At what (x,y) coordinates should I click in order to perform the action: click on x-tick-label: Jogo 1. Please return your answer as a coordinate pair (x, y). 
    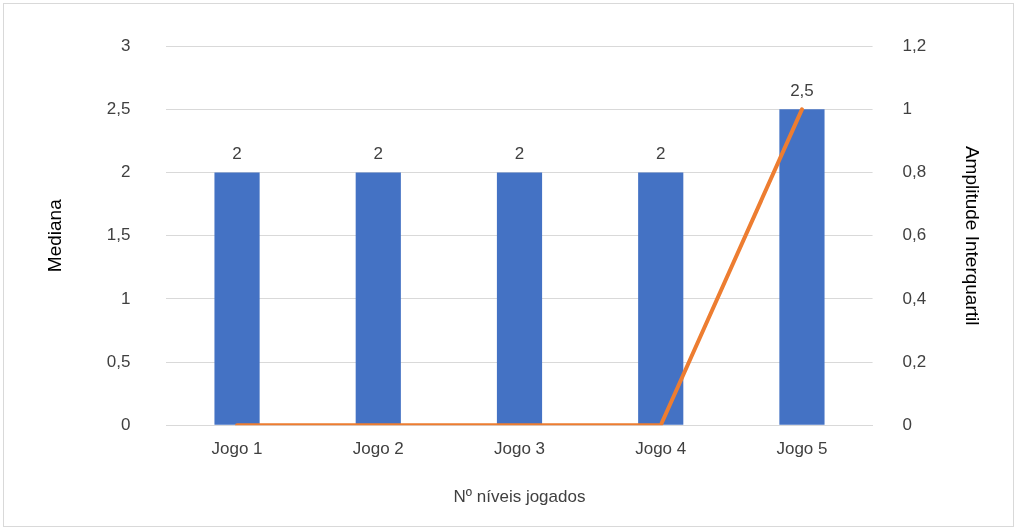
    Looking at the image, I should click on (237, 449).